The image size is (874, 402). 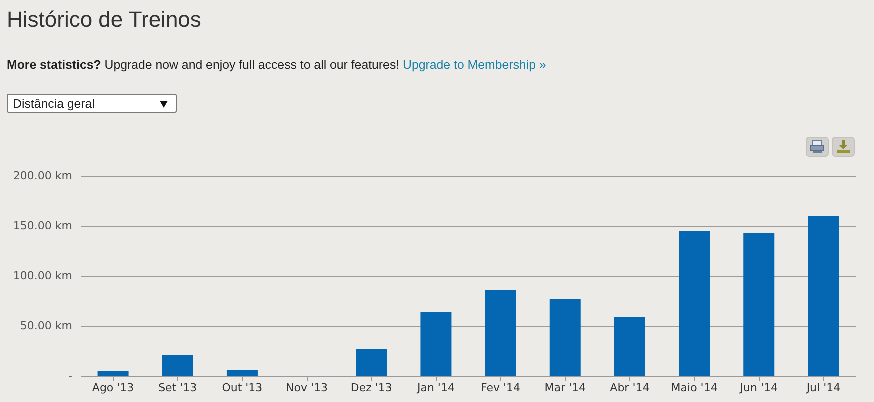 I want to click on x-tick-label: Ago '13, so click(x=113, y=388).